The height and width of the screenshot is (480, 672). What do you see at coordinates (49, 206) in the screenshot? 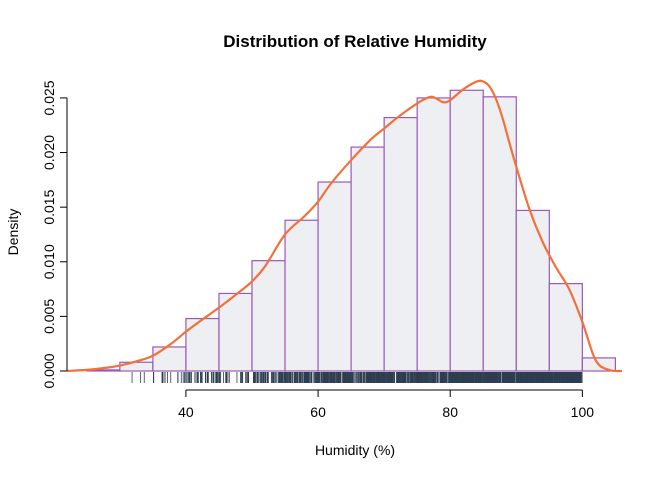
I see `y-tick-label: 0.015` at bounding box center [49, 206].